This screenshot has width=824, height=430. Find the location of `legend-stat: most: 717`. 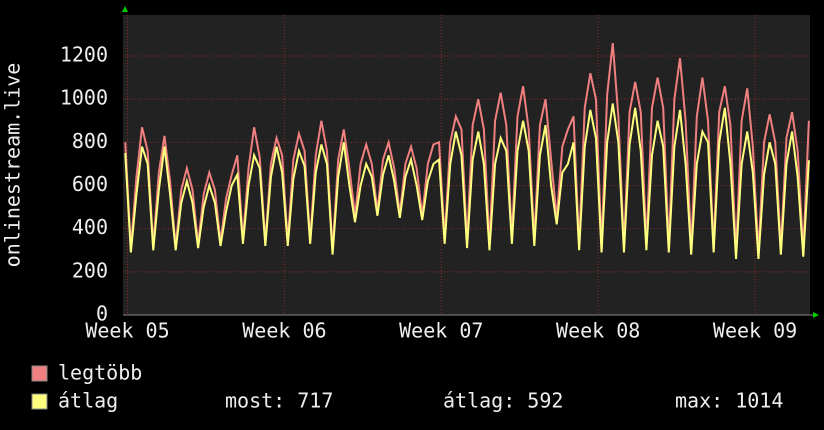

legend-stat: most: 717 is located at coordinates (279, 401).